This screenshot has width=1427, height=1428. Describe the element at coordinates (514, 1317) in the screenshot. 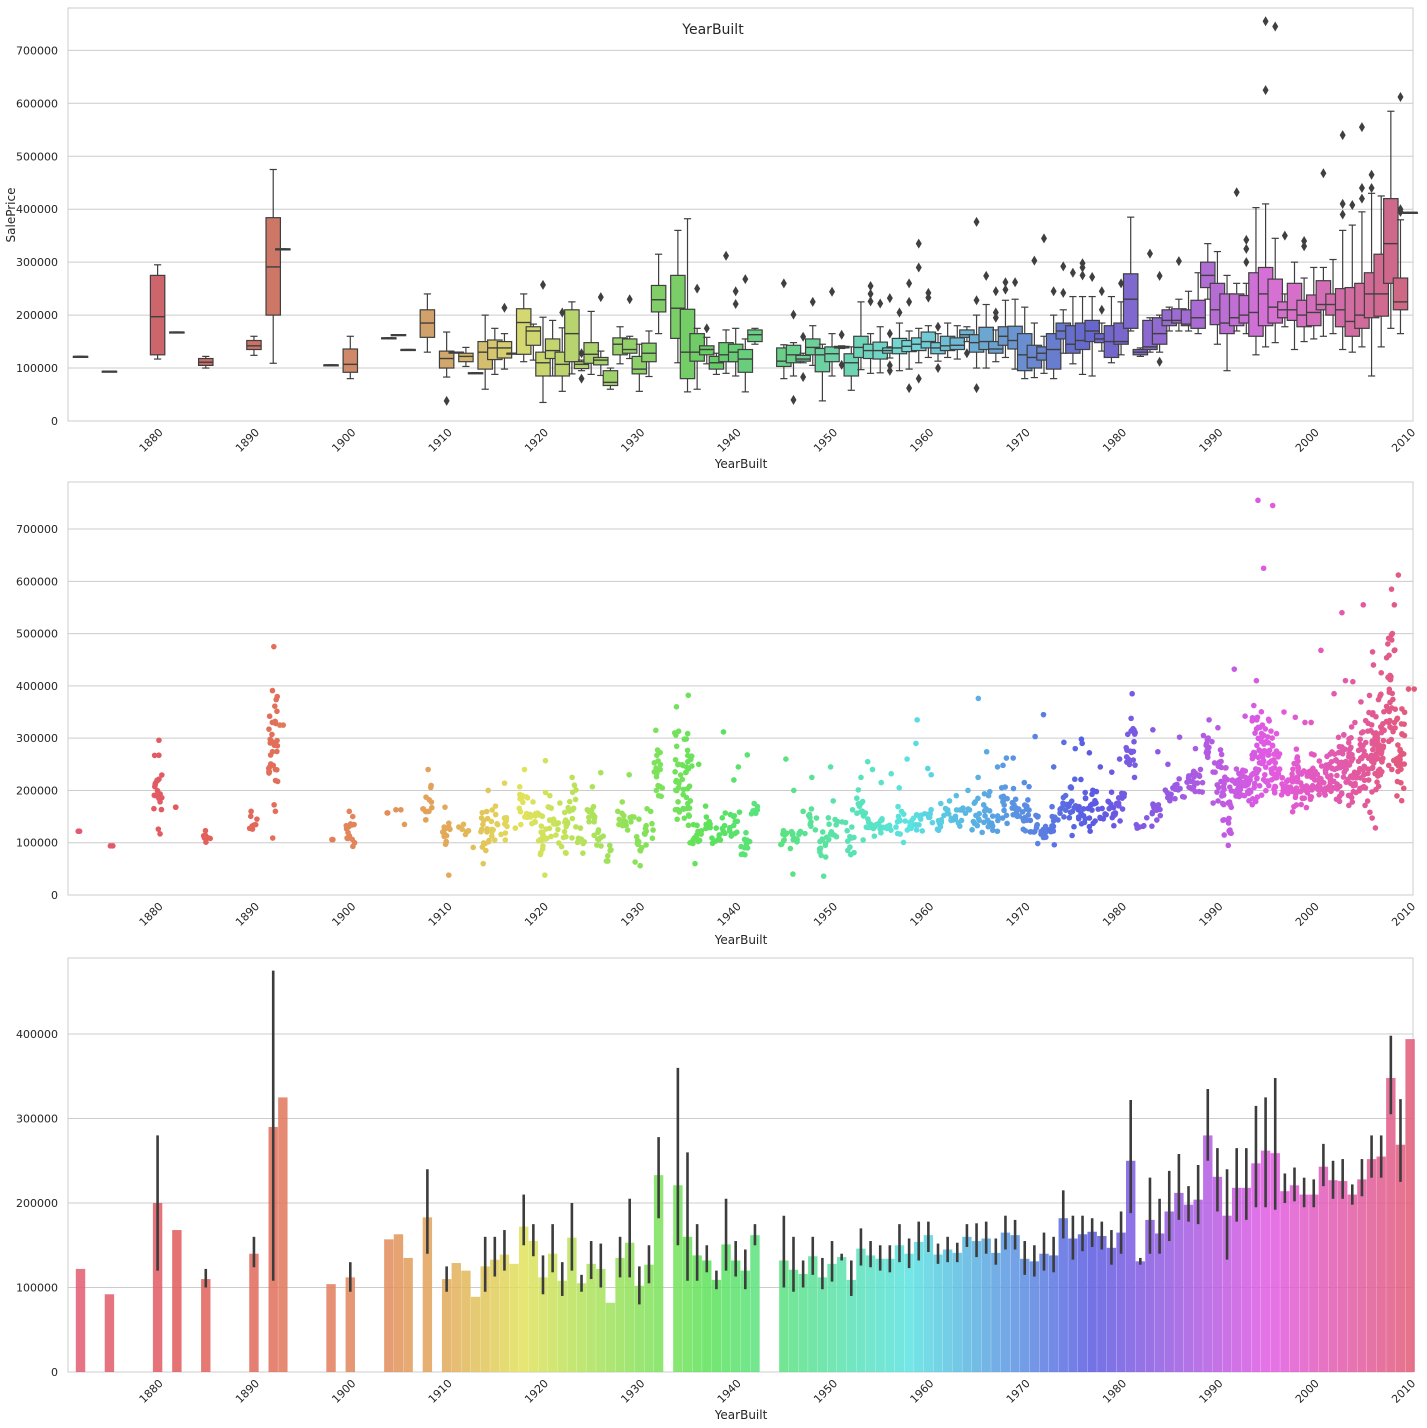

I see `bar-1917` at that location.